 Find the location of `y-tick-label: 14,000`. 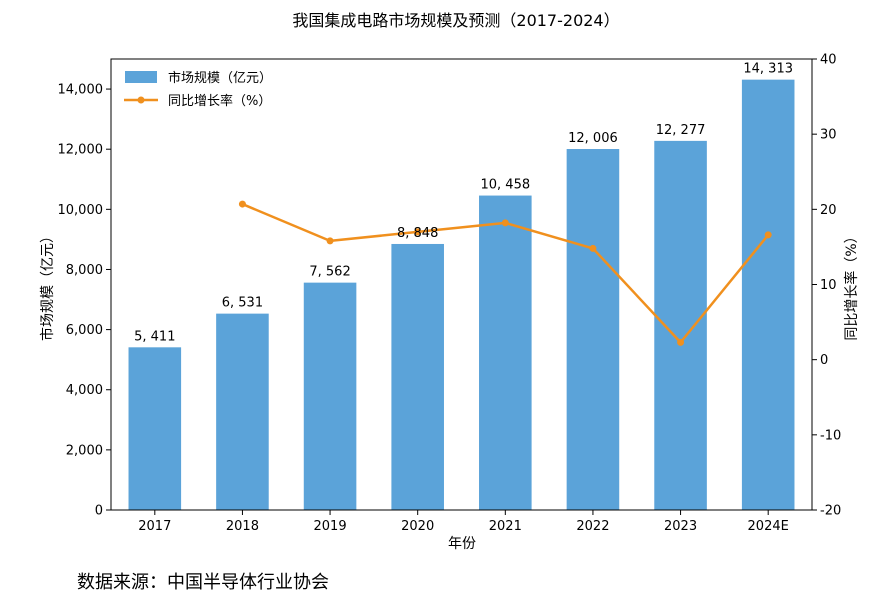

y-tick-label: 14,000 is located at coordinates (81, 90).